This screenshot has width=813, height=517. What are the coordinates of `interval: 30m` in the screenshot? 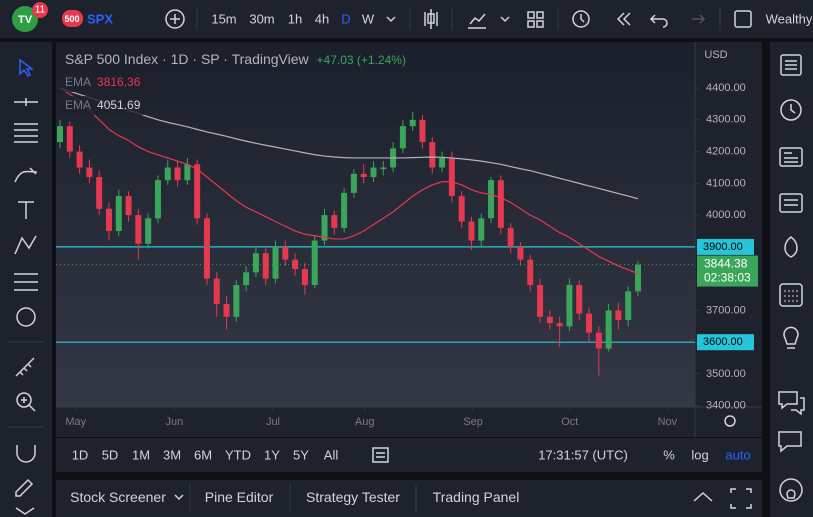 It's located at (262, 19).